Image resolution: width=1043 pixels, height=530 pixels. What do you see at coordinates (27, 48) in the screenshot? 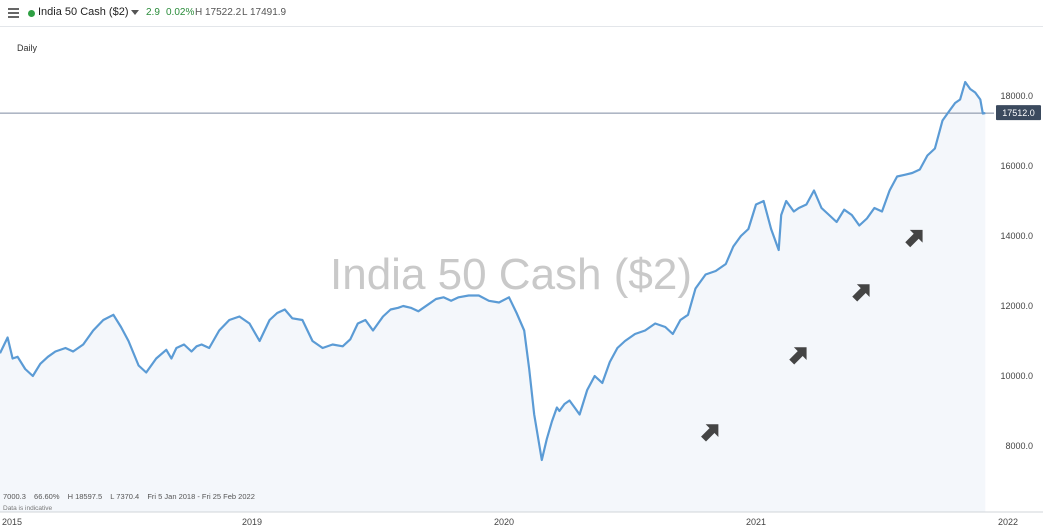
I see `interval-label: Daily` at bounding box center [27, 48].